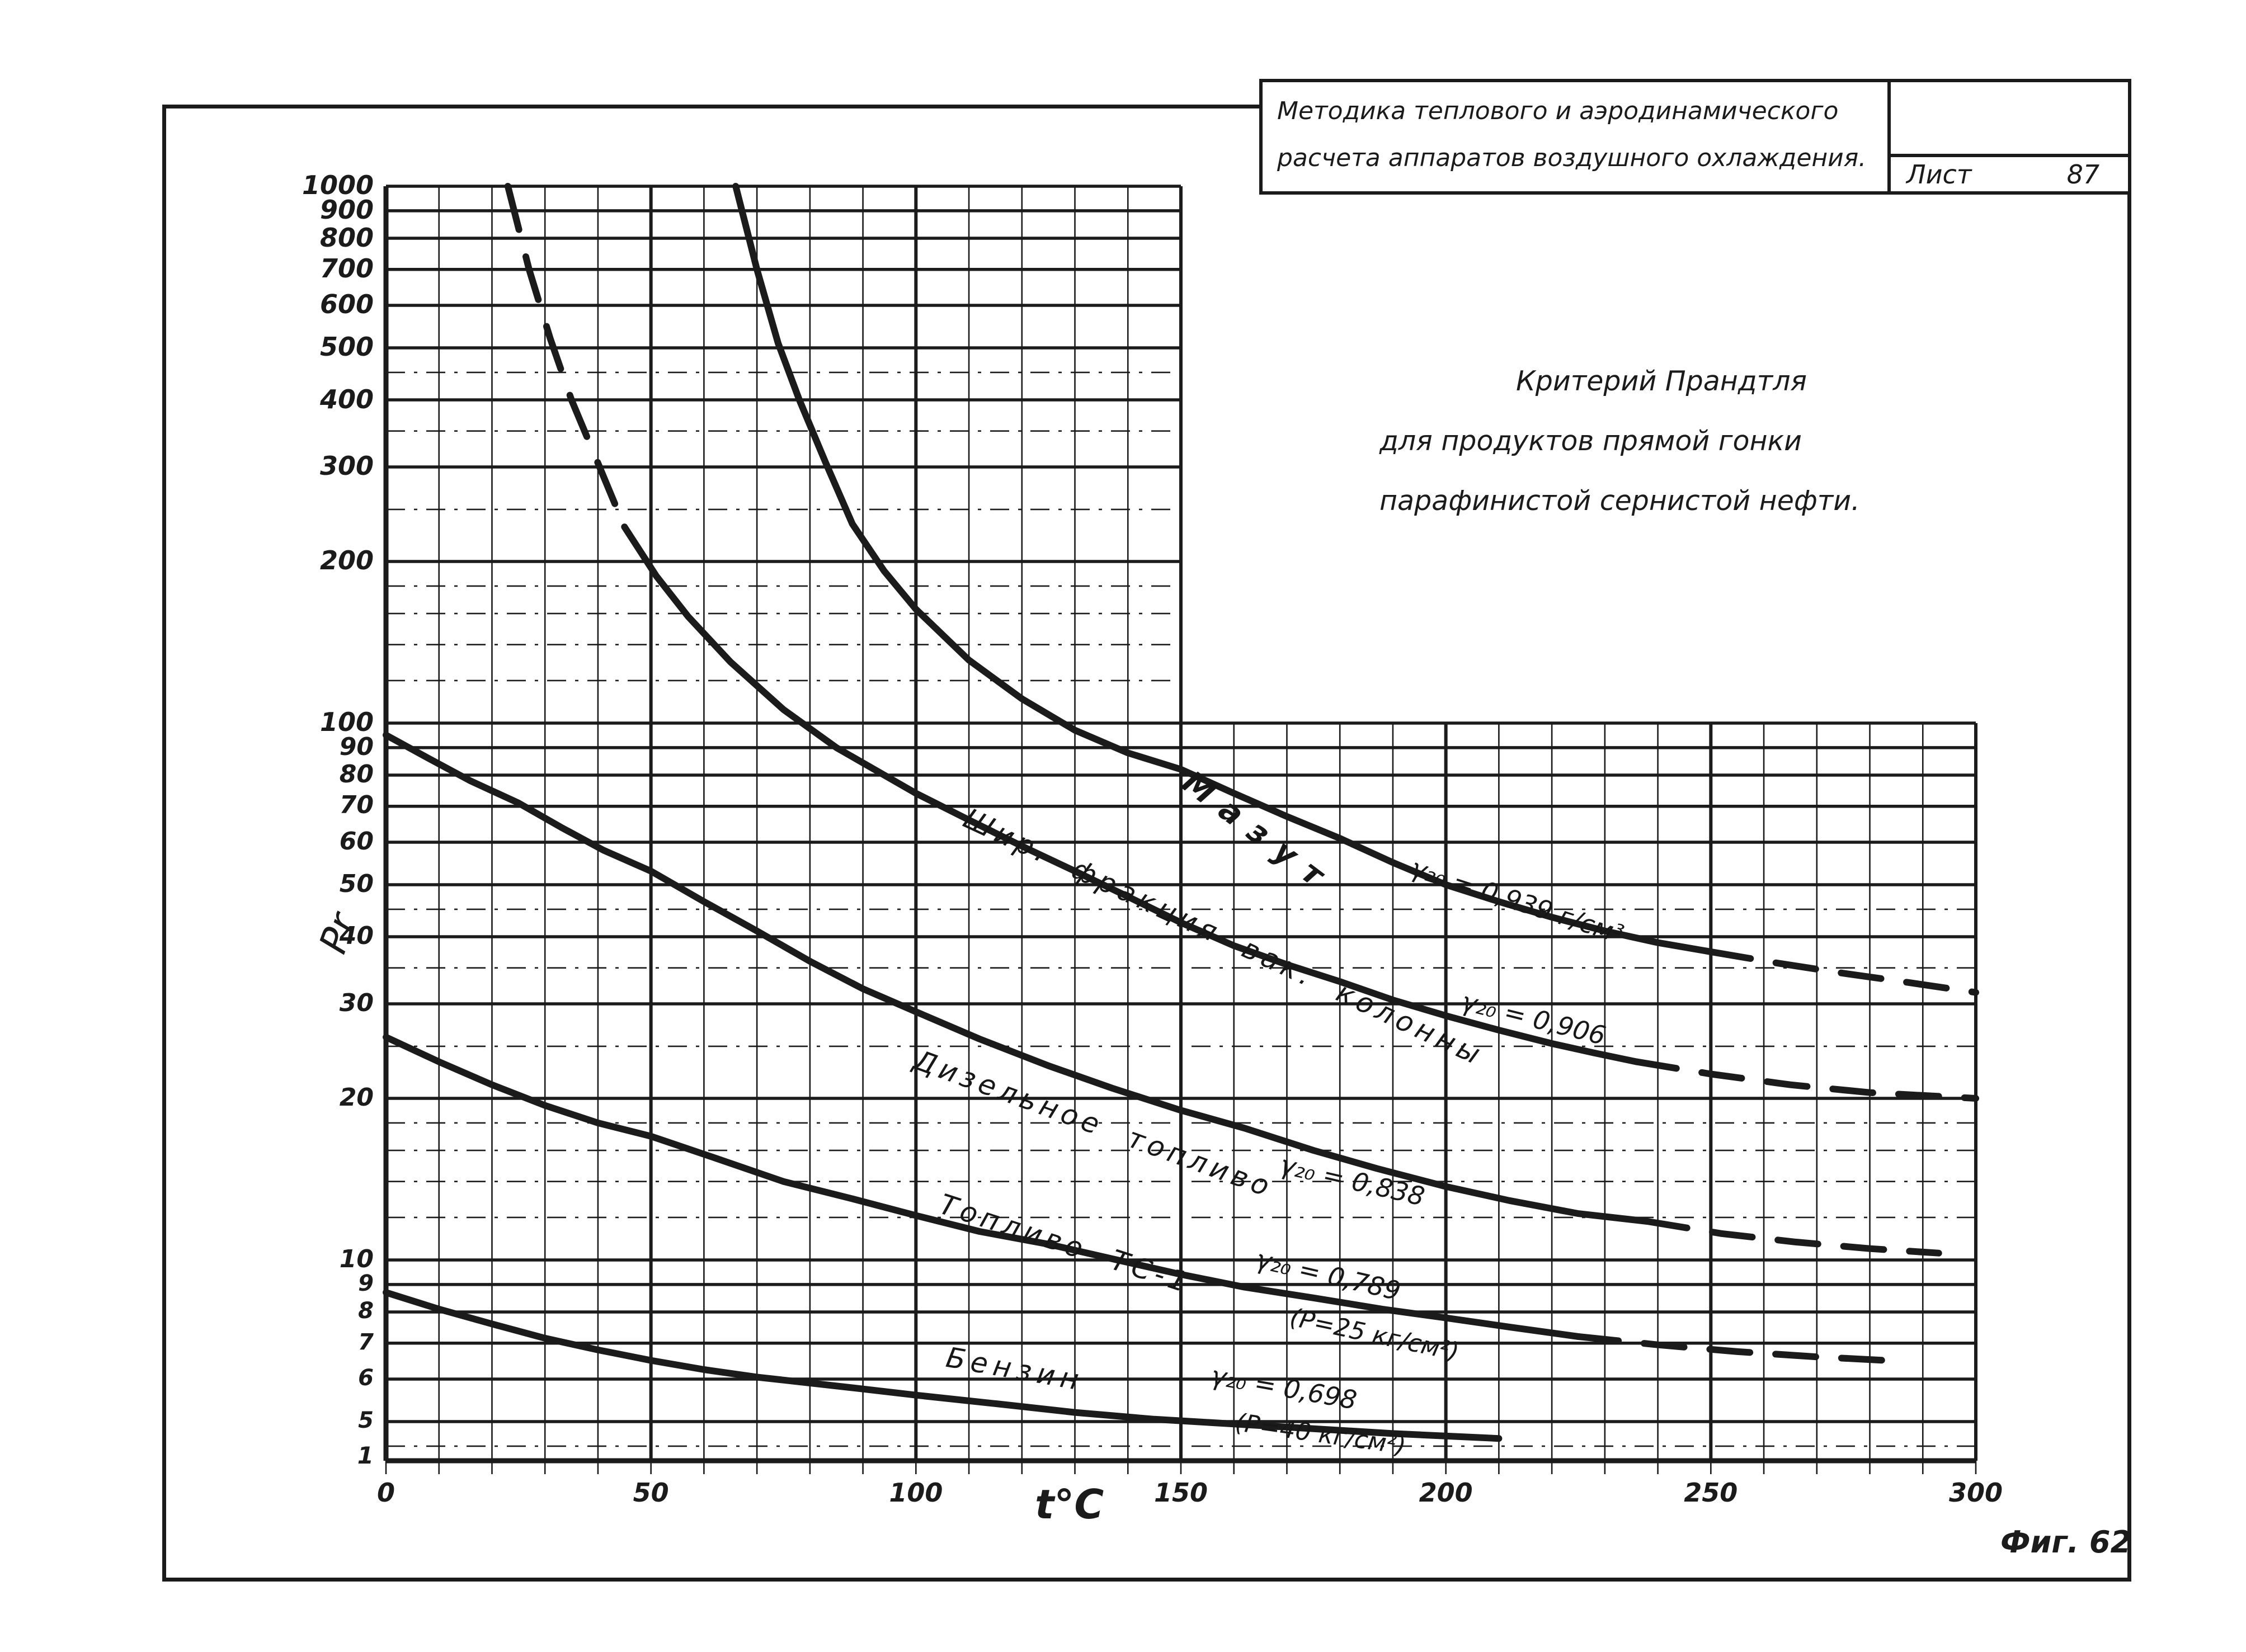 This screenshot has width=2246, height=1652. I want to click on y-tick-label-6: 6, so click(366, 1378).